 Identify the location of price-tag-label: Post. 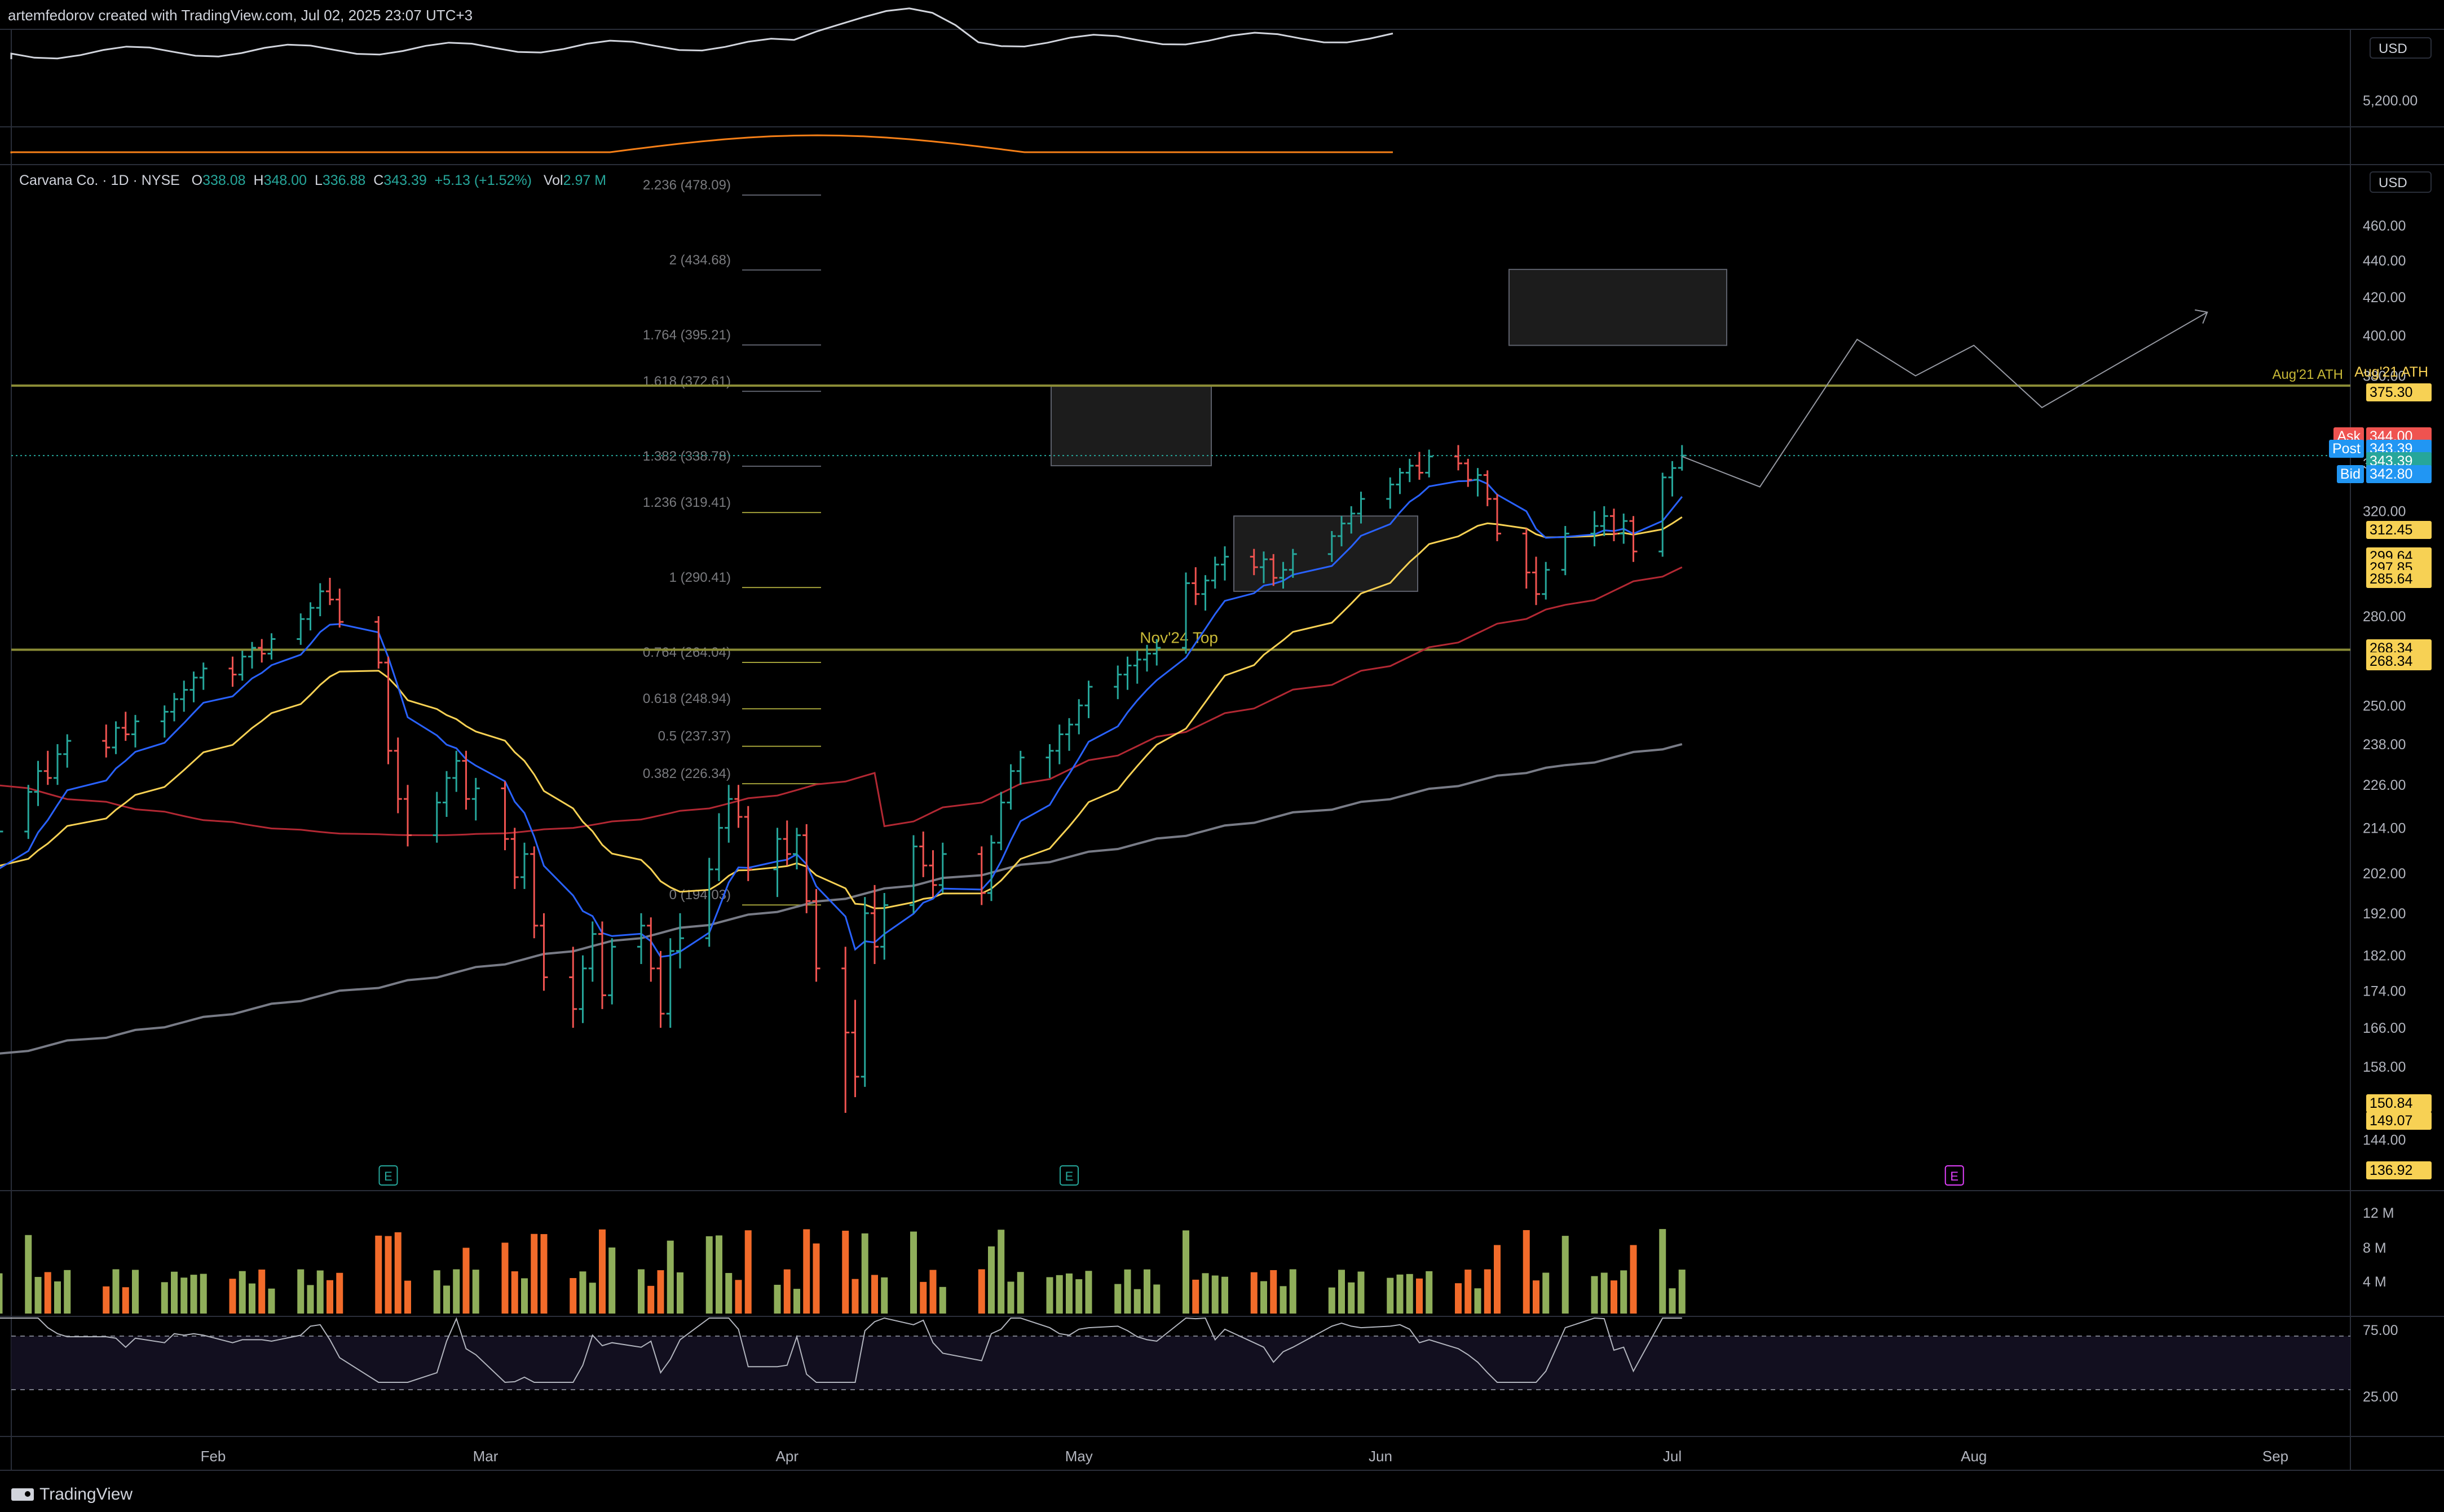
(2346, 449).